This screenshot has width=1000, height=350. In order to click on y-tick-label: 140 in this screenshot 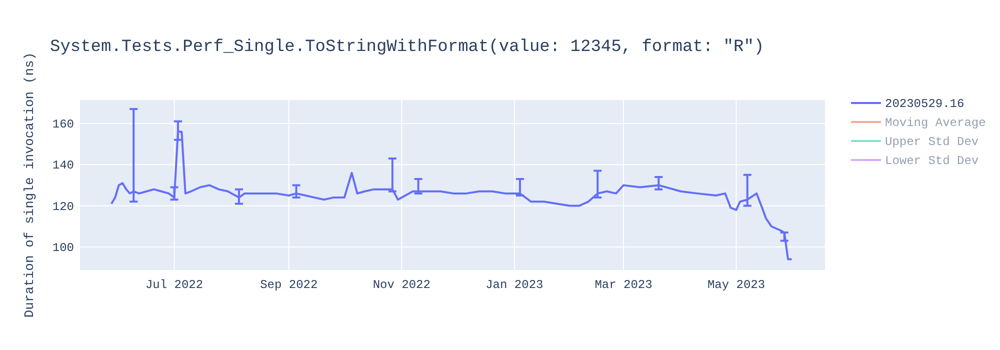, I will do `click(63, 165)`.